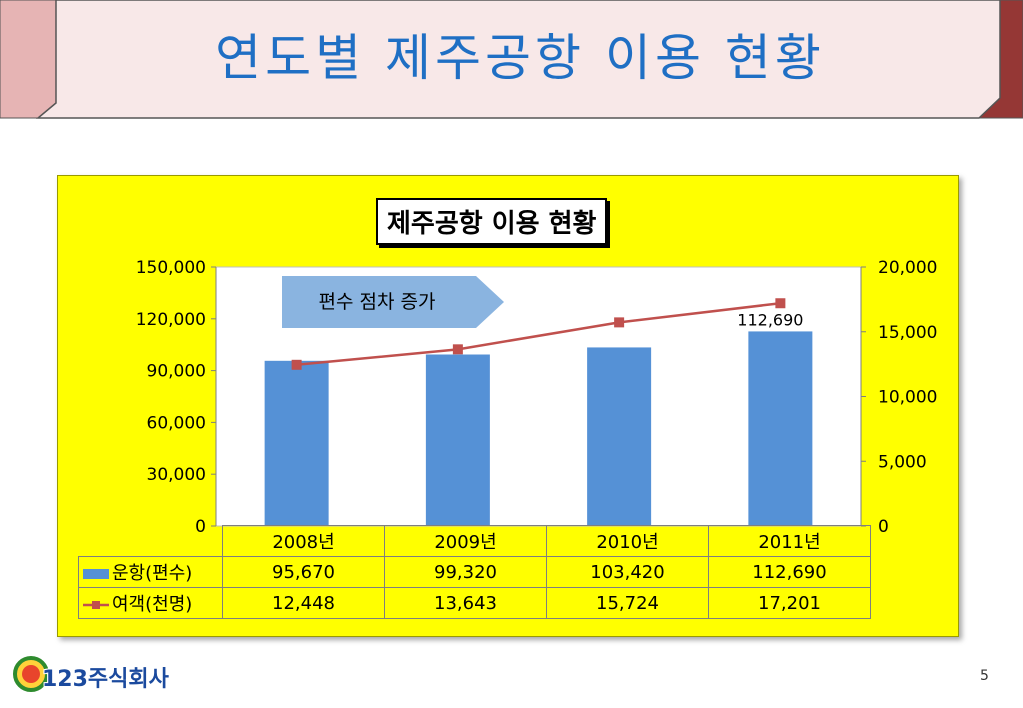  I want to click on passenger-line, so click(538, 334).